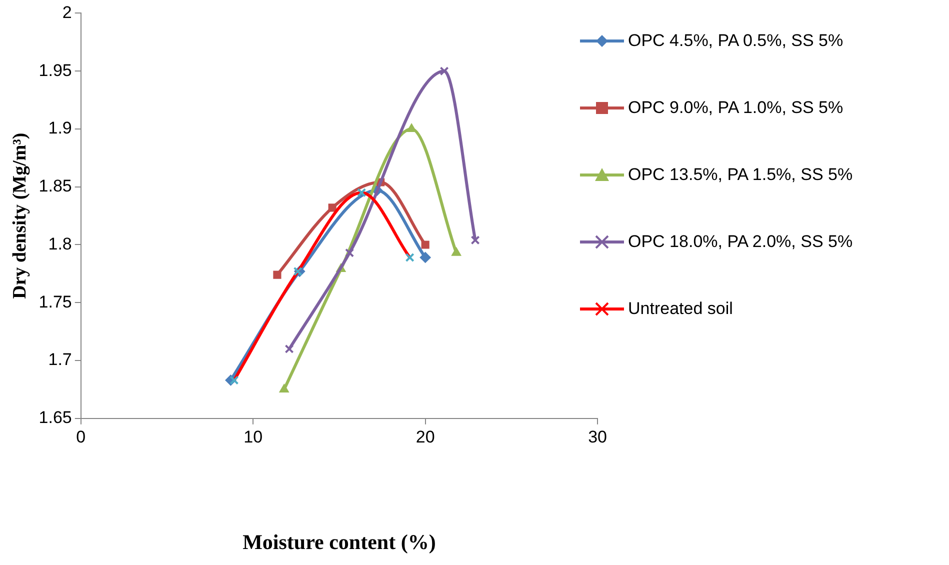 This screenshot has width=949, height=565. I want to click on y-tick-label: 1.85, so click(55, 186).